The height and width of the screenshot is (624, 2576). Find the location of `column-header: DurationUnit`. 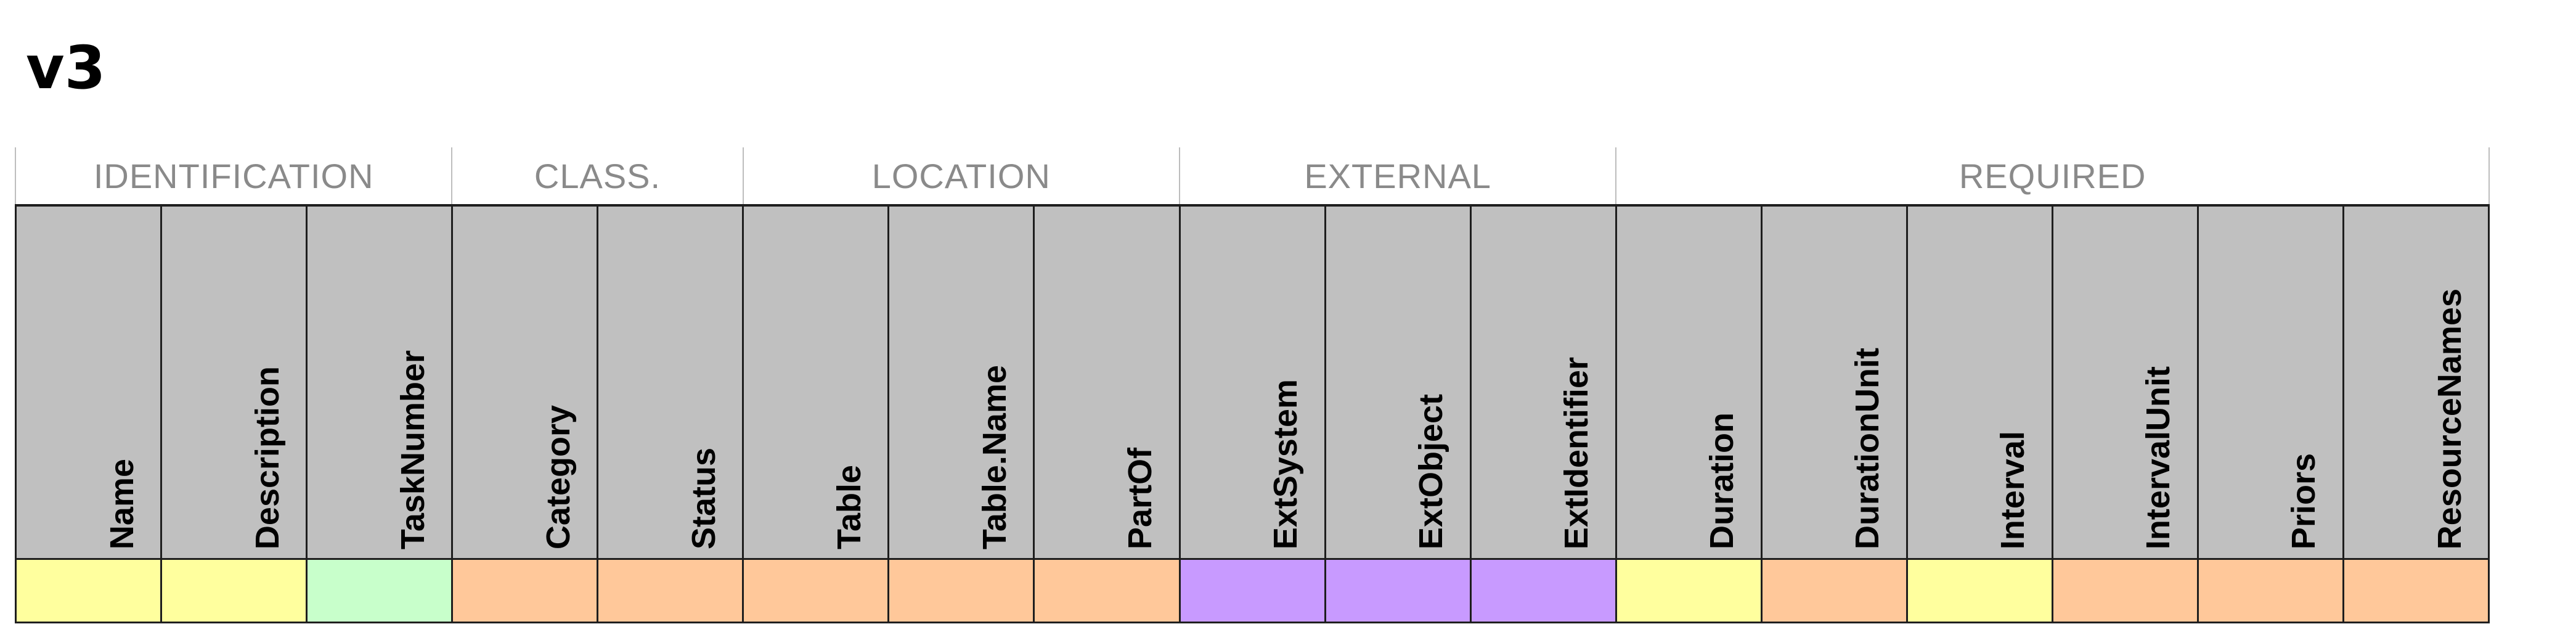

column-header: DurationUnit is located at coordinates (1835, 382).